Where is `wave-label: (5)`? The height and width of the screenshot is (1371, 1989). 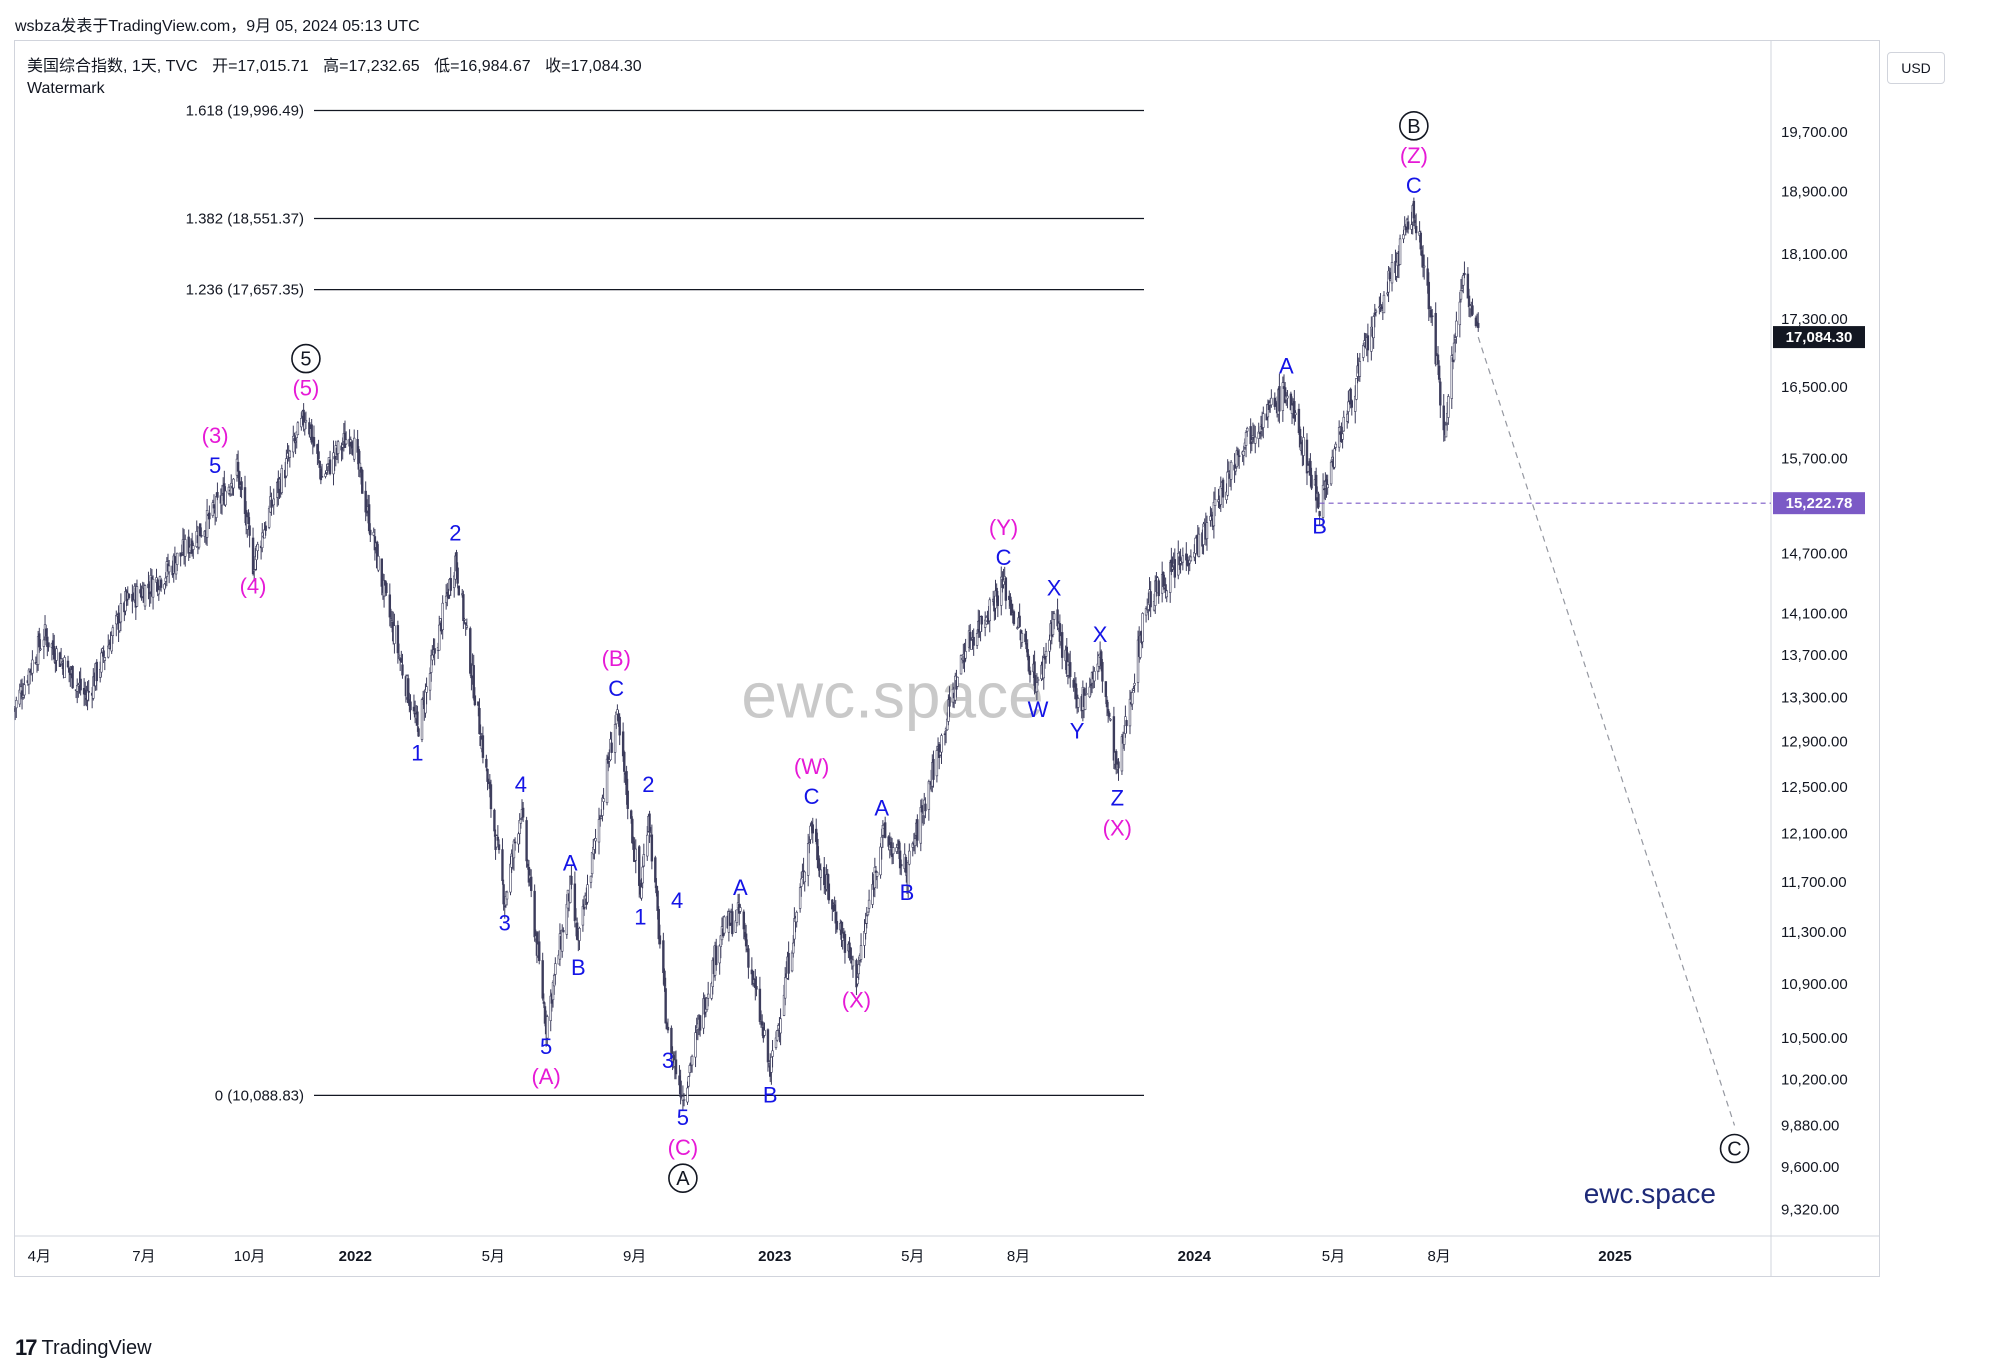 wave-label: (5) is located at coordinates (305, 388).